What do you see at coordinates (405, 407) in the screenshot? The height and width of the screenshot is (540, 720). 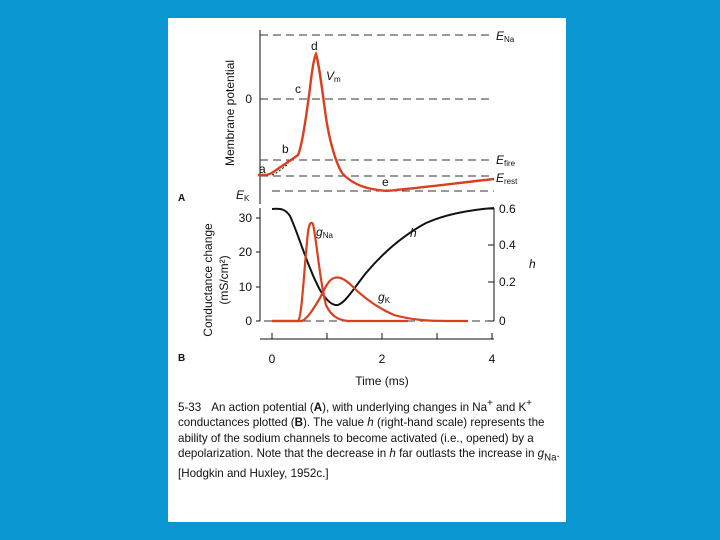 I see `caption-text: ), with underlying changes in Na` at bounding box center [405, 407].